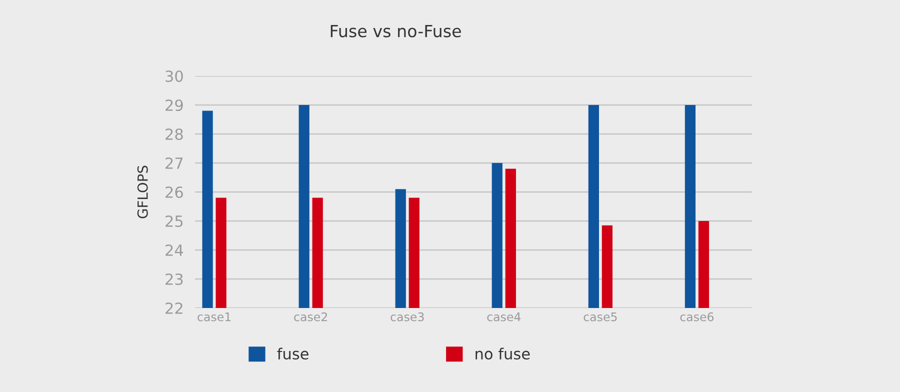 The image size is (900, 392). What do you see at coordinates (292, 354) in the screenshot?
I see `legend-label: fuse` at bounding box center [292, 354].